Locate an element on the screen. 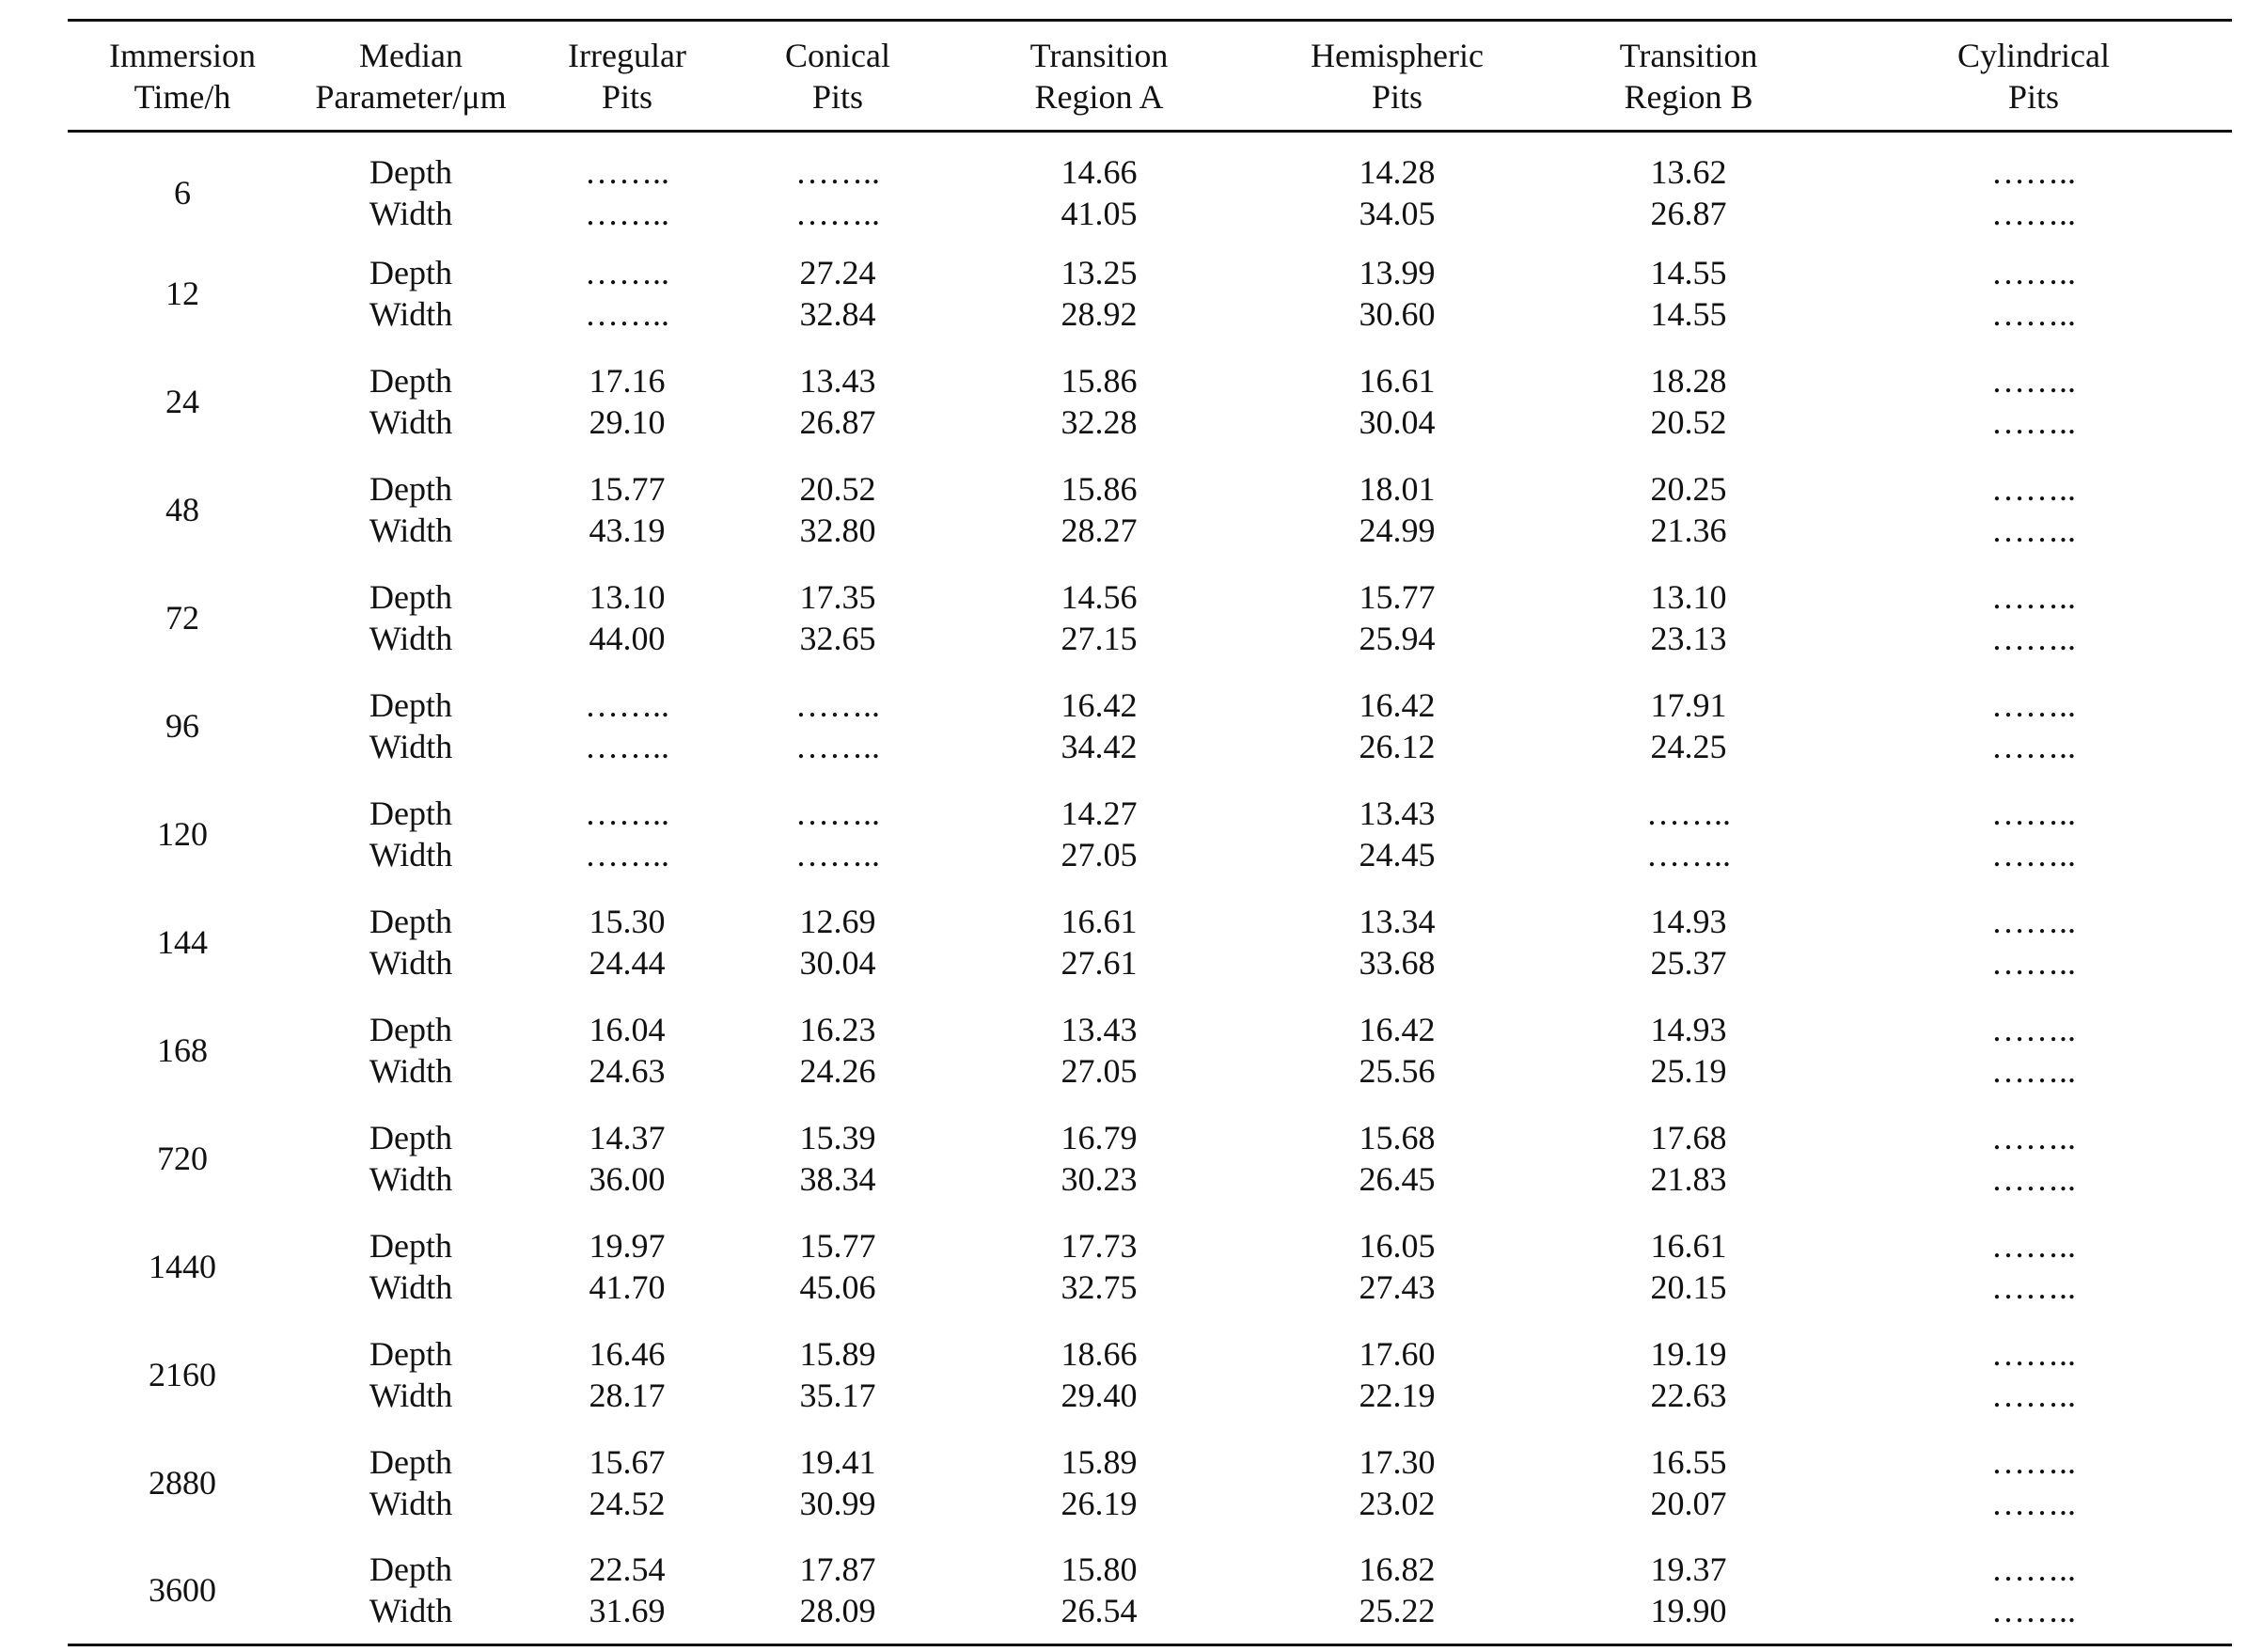  conical-pits-depth-value: 19.41 is located at coordinates (837, 1462).